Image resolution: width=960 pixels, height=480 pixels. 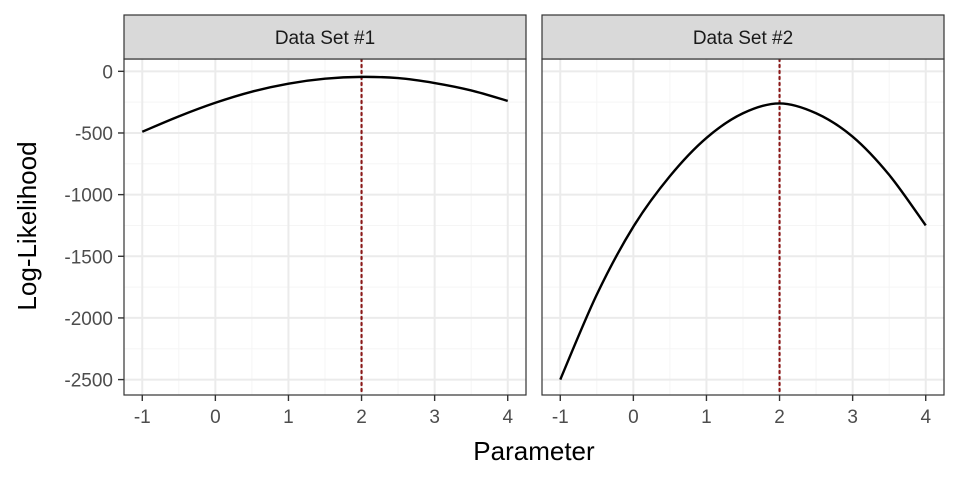 What do you see at coordinates (94, 227) in the screenshot?
I see `y-axis: 0 -500 -1000 -1500 -2000 -2500` at bounding box center [94, 227].